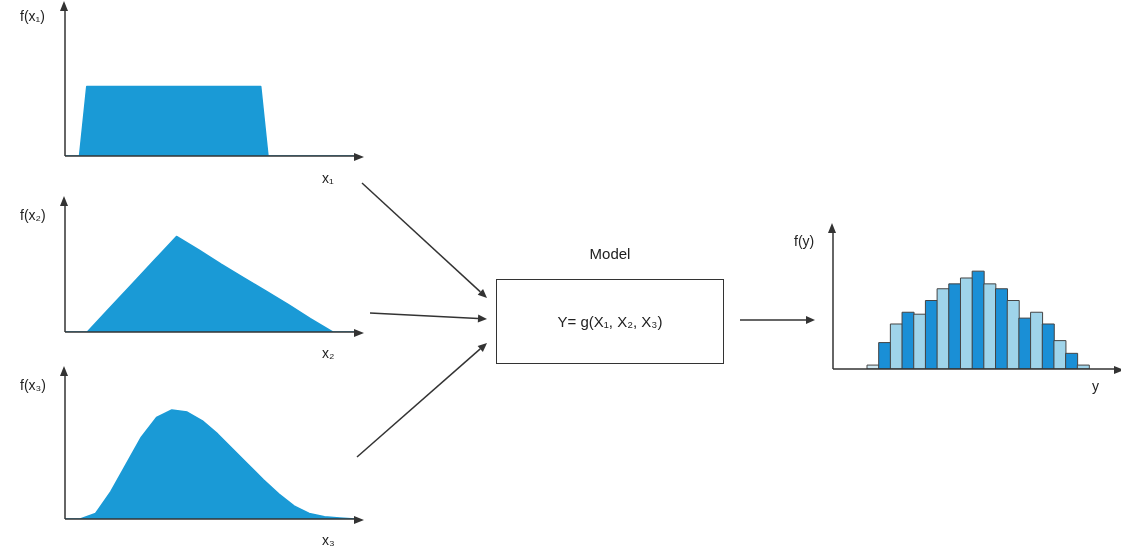  Describe the element at coordinates (610, 253) in the screenshot. I see `text: Model` at that location.